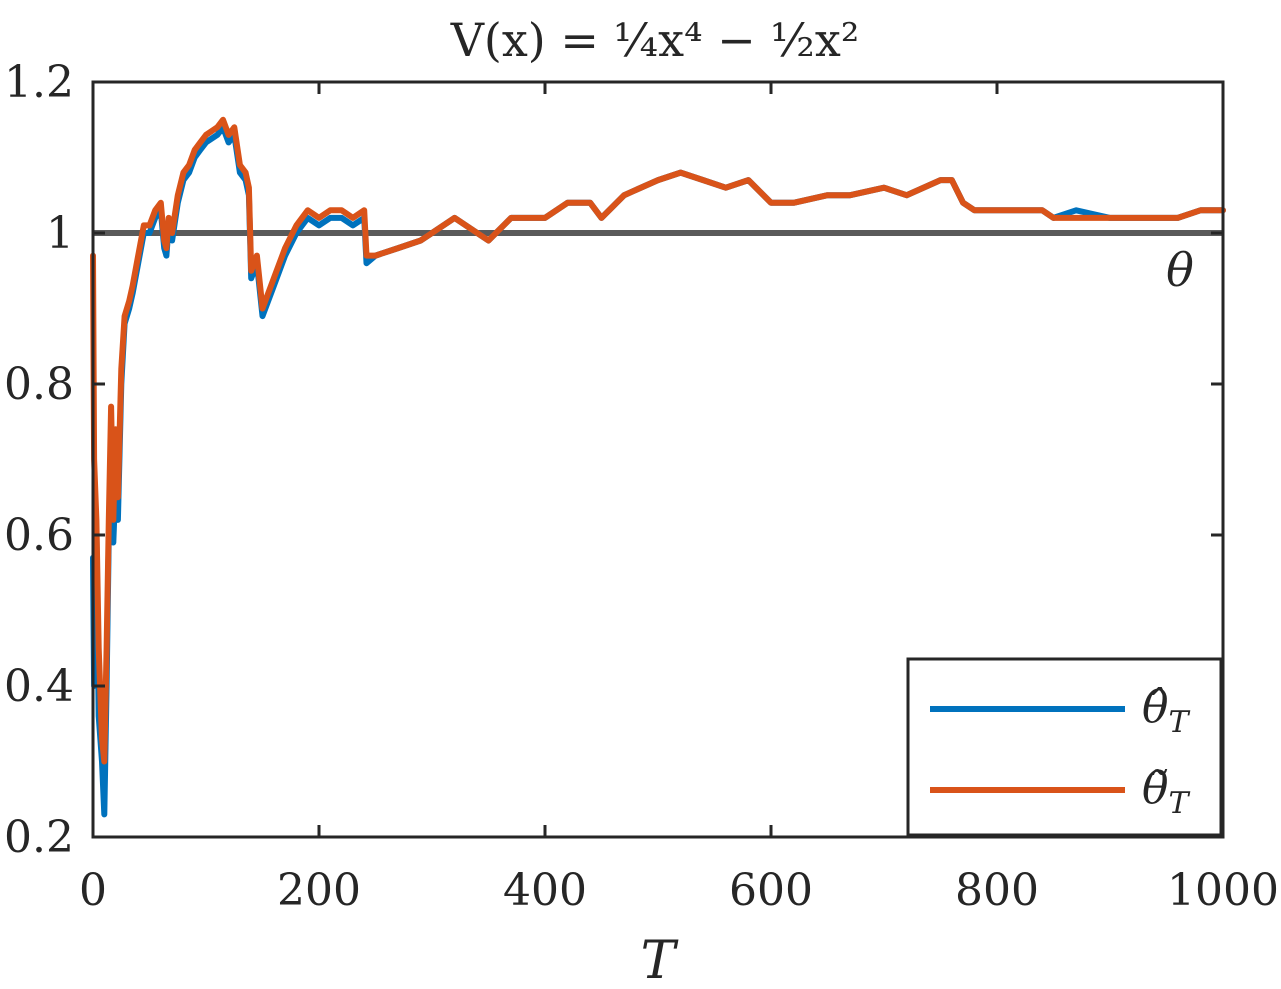 Image resolution: width=1281 pixels, height=989 pixels. Describe the element at coordinates (39, 384) in the screenshot. I see `y-tick-label: 0.8` at that location.